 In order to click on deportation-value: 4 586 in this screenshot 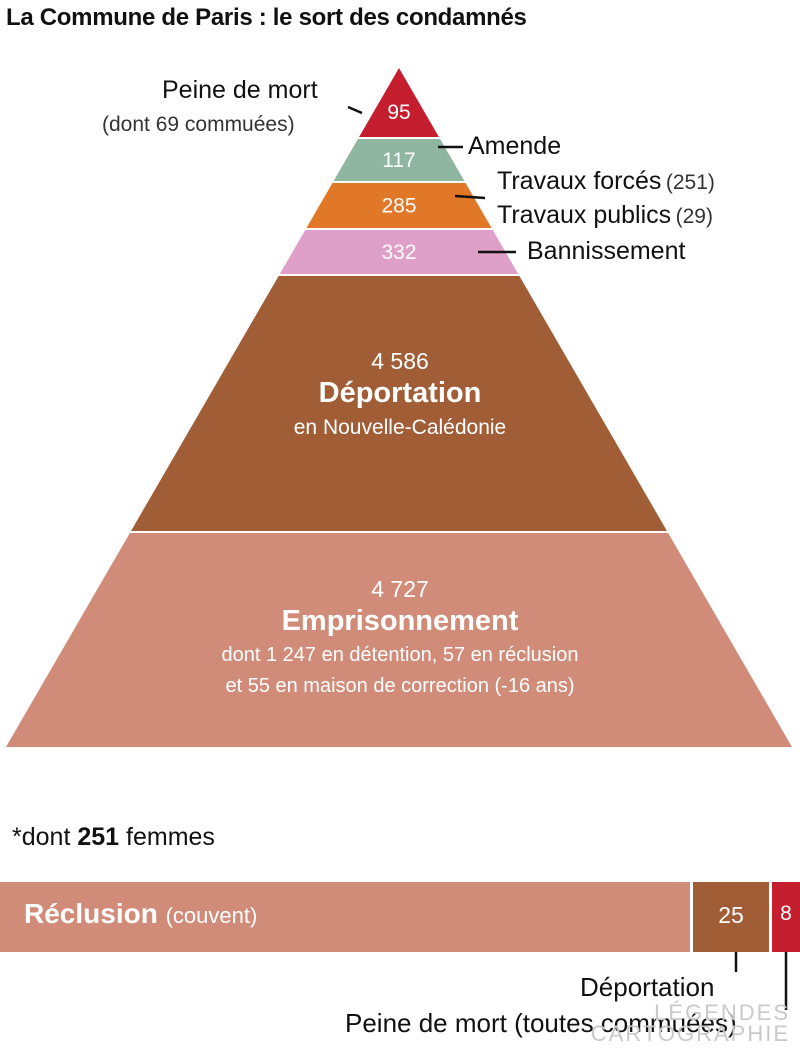, I will do `click(400, 361)`.